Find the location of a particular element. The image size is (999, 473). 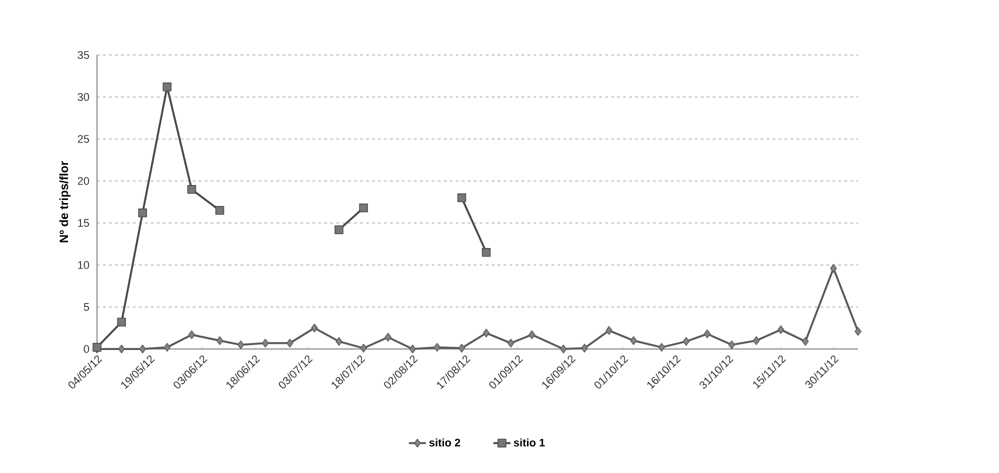

y-tick-label: 0 is located at coordinates (87, 349).